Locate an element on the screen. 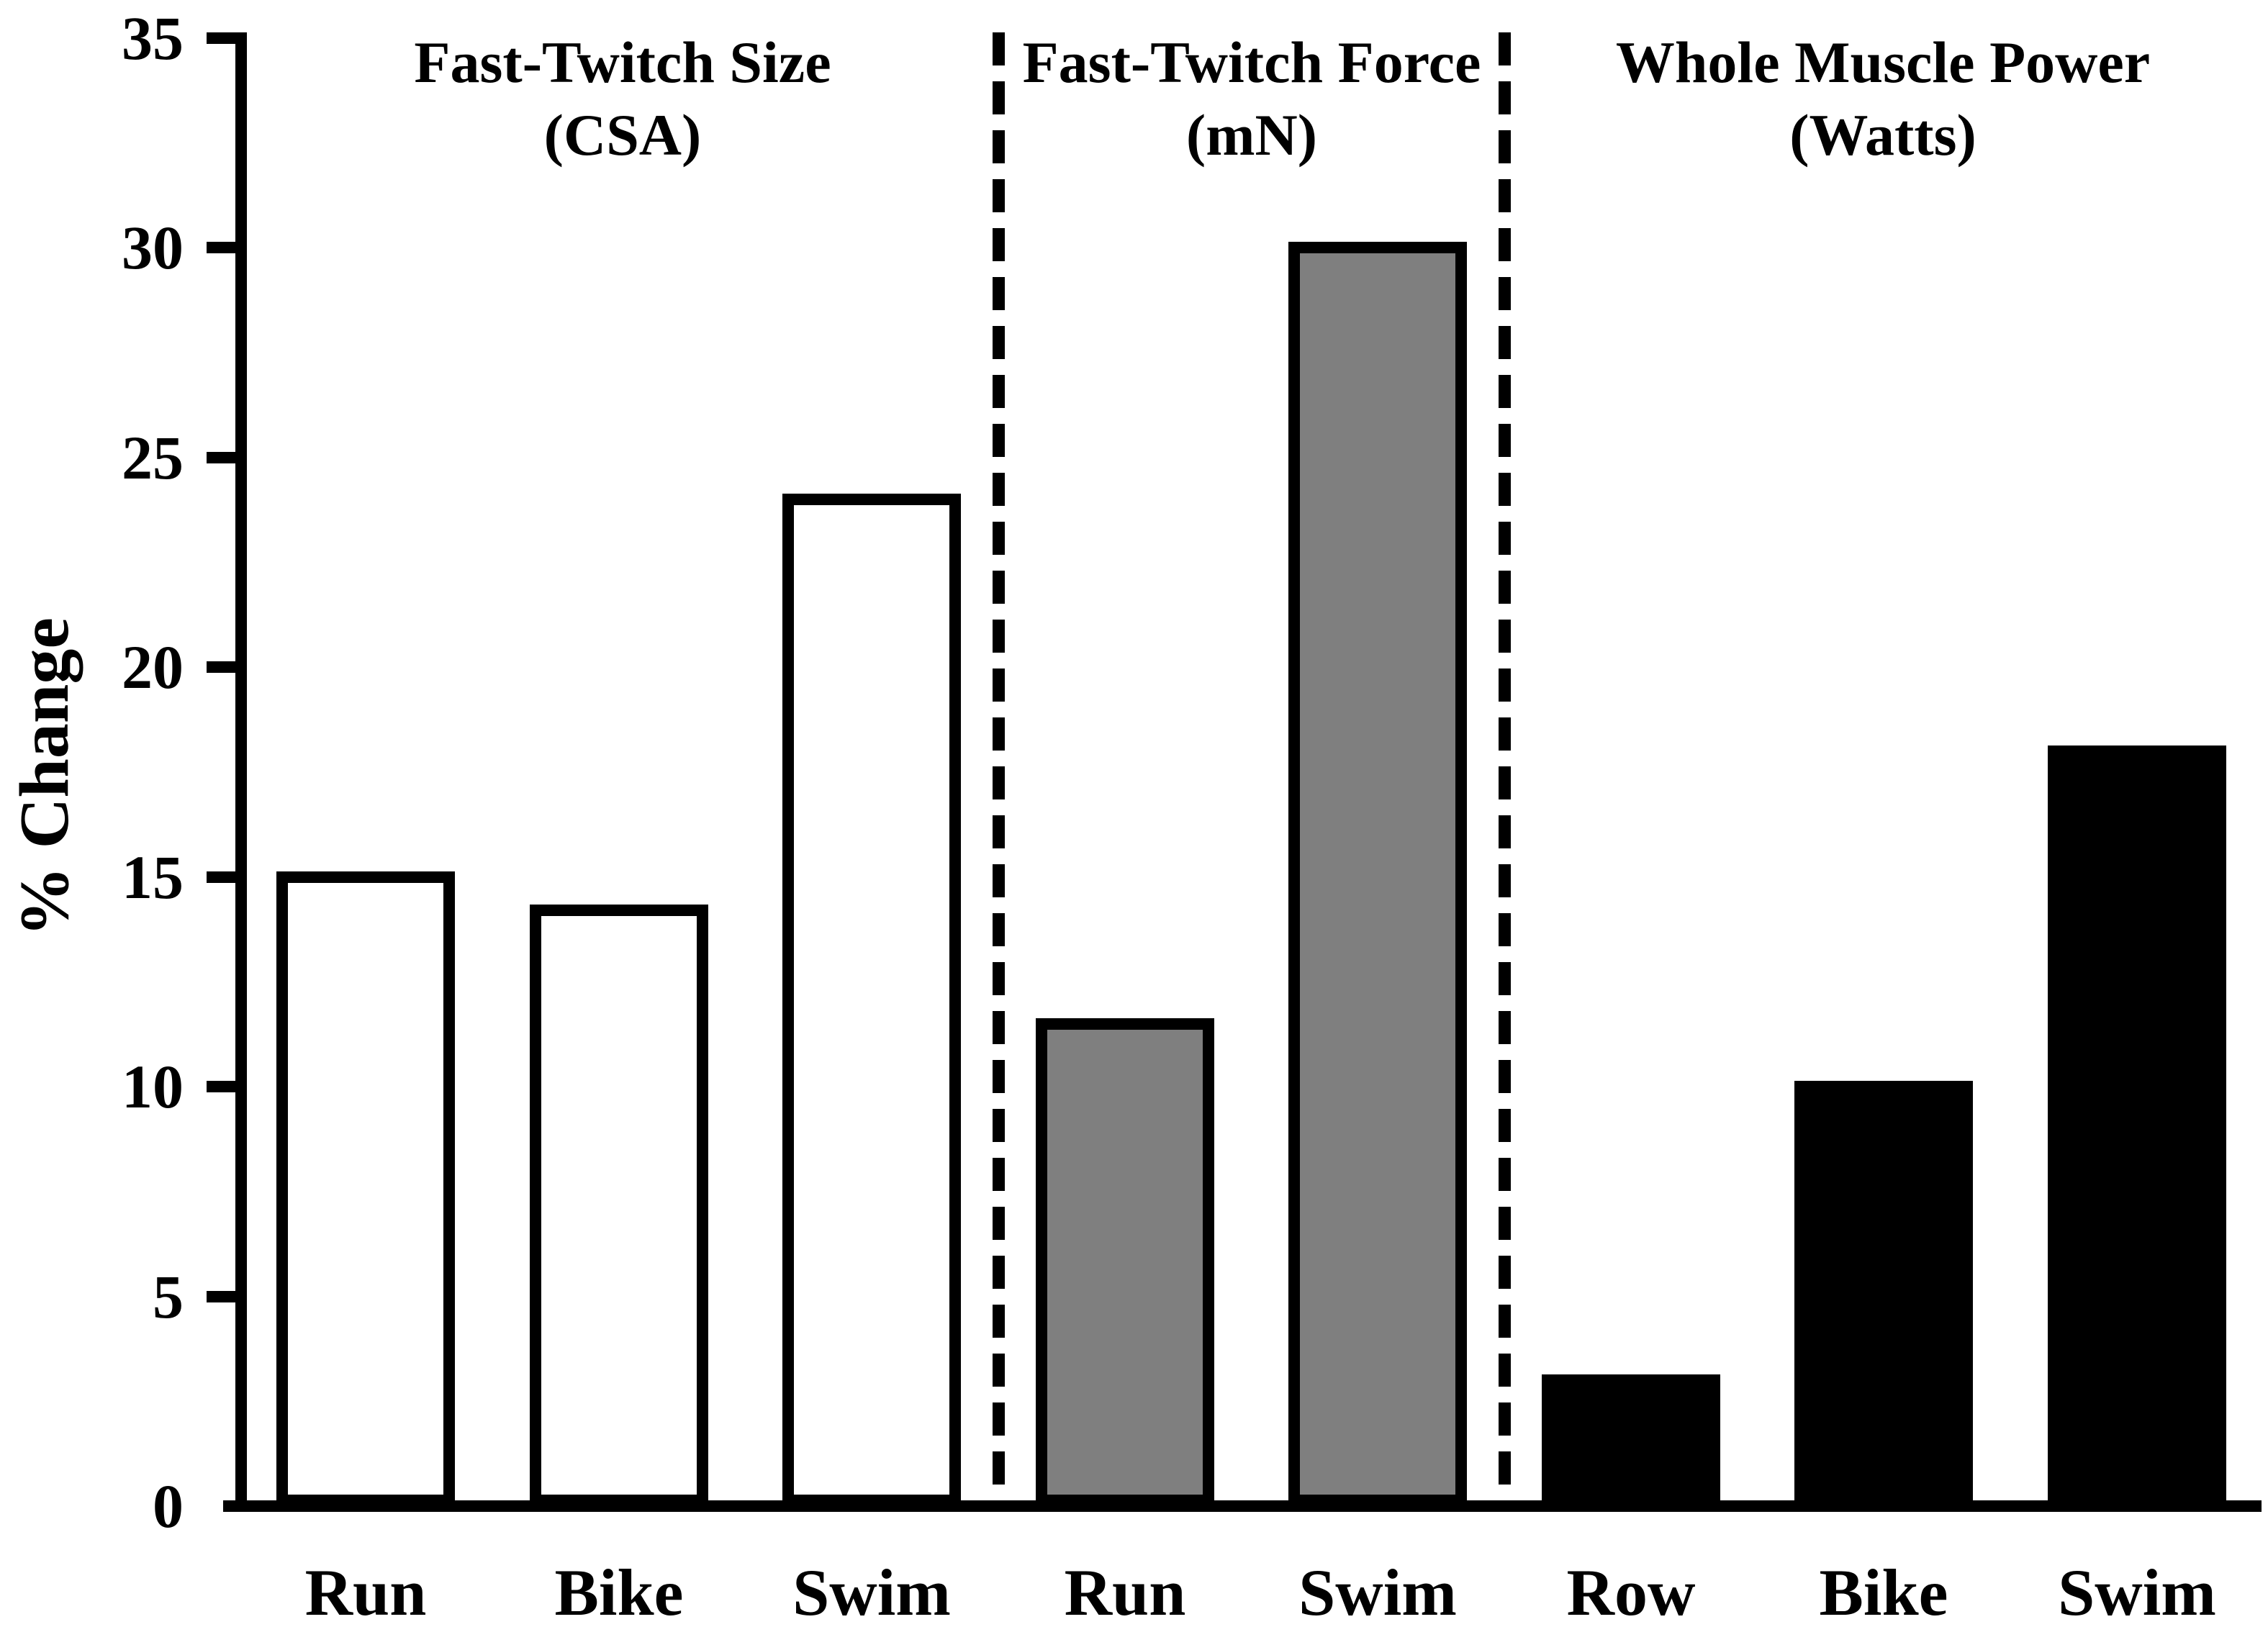 The image size is (2268, 1627). group-header-line1: Fast-Twitch Force is located at coordinates (1251, 62).